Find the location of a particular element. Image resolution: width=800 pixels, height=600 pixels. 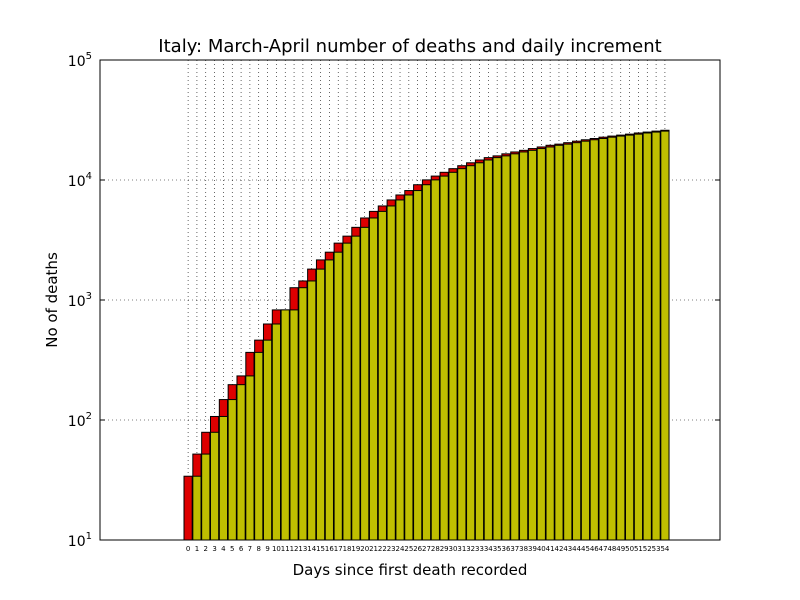

x-tick-label: 12 is located at coordinates (294, 549).